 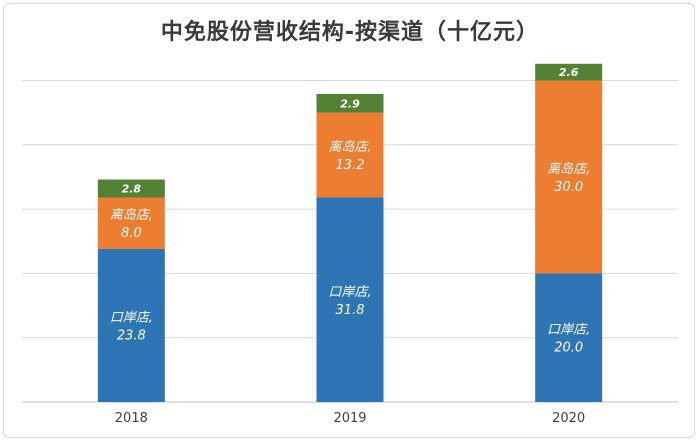 I want to click on data-label: 2.6, so click(x=569, y=72).